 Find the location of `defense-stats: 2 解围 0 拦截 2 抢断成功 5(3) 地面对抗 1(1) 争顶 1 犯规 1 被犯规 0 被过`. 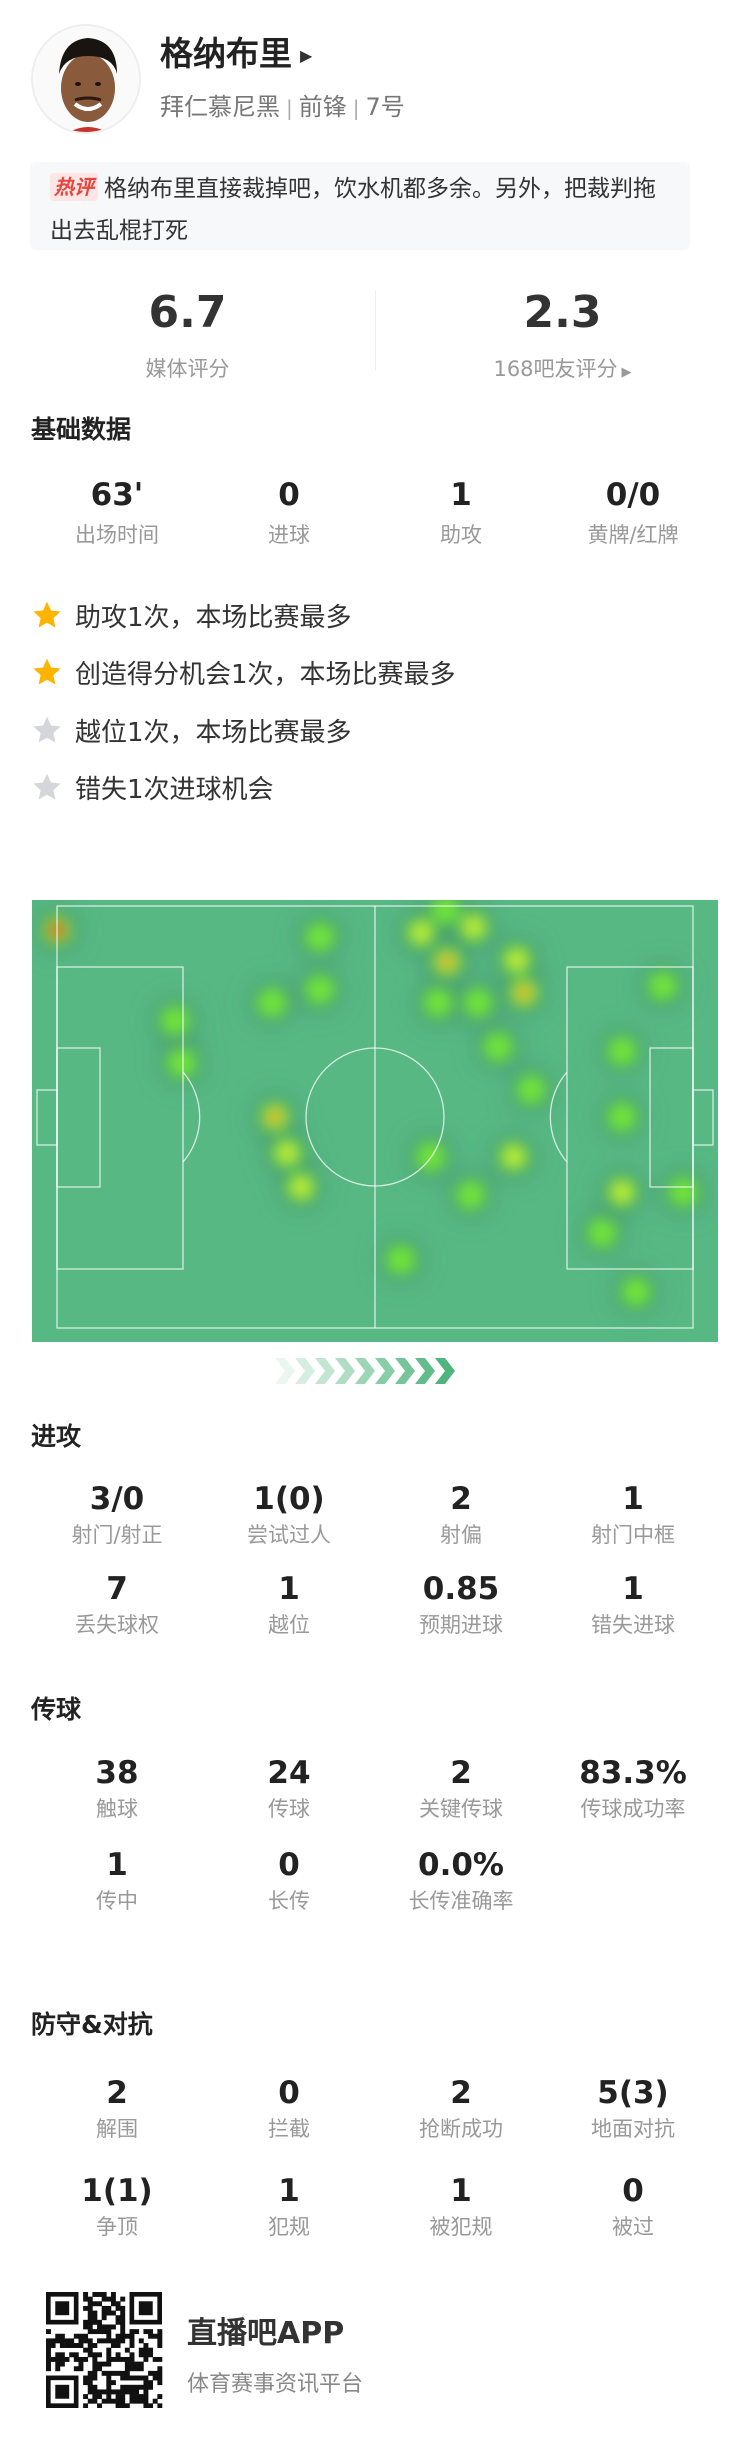

defense-stats: 2 解围 0 拦截 2 抢断成功 5(3) 地面对抗 1(1) 争顶 1 犯规 1 被犯规 0 被过 is located at coordinates (375, 2158).